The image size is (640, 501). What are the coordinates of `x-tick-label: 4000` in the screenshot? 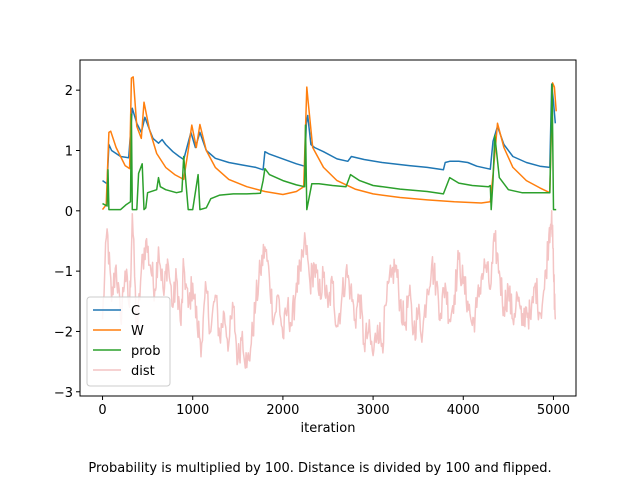 It's located at (463, 410).